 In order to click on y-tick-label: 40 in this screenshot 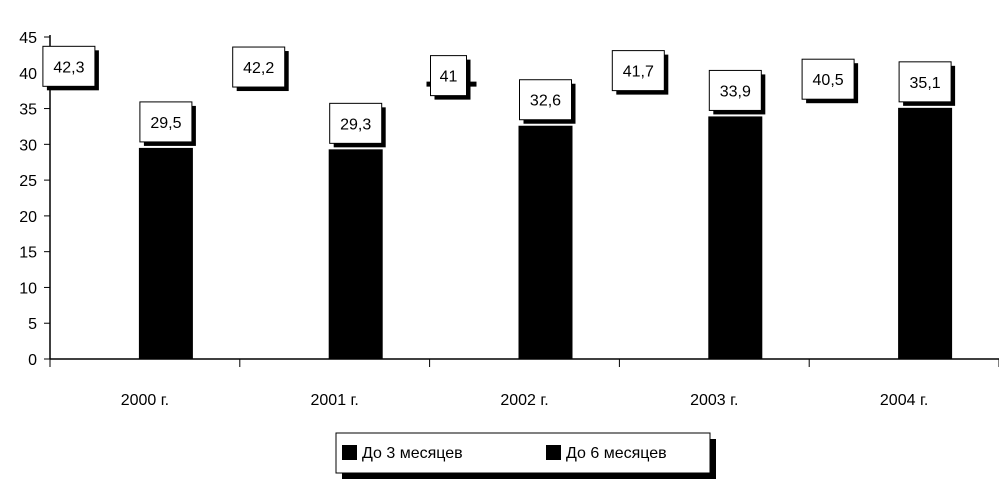, I will do `click(28, 74)`.